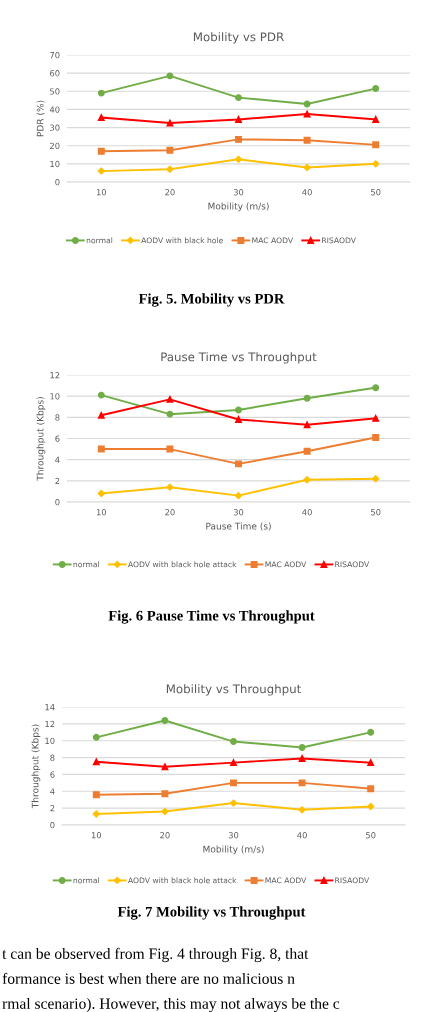 This screenshot has height=1012, width=423. What do you see at coordinates (233, 850) in the screenshot?
I see `x-axis-title: Mobility (m/s)` at bounding box center [233, 850].